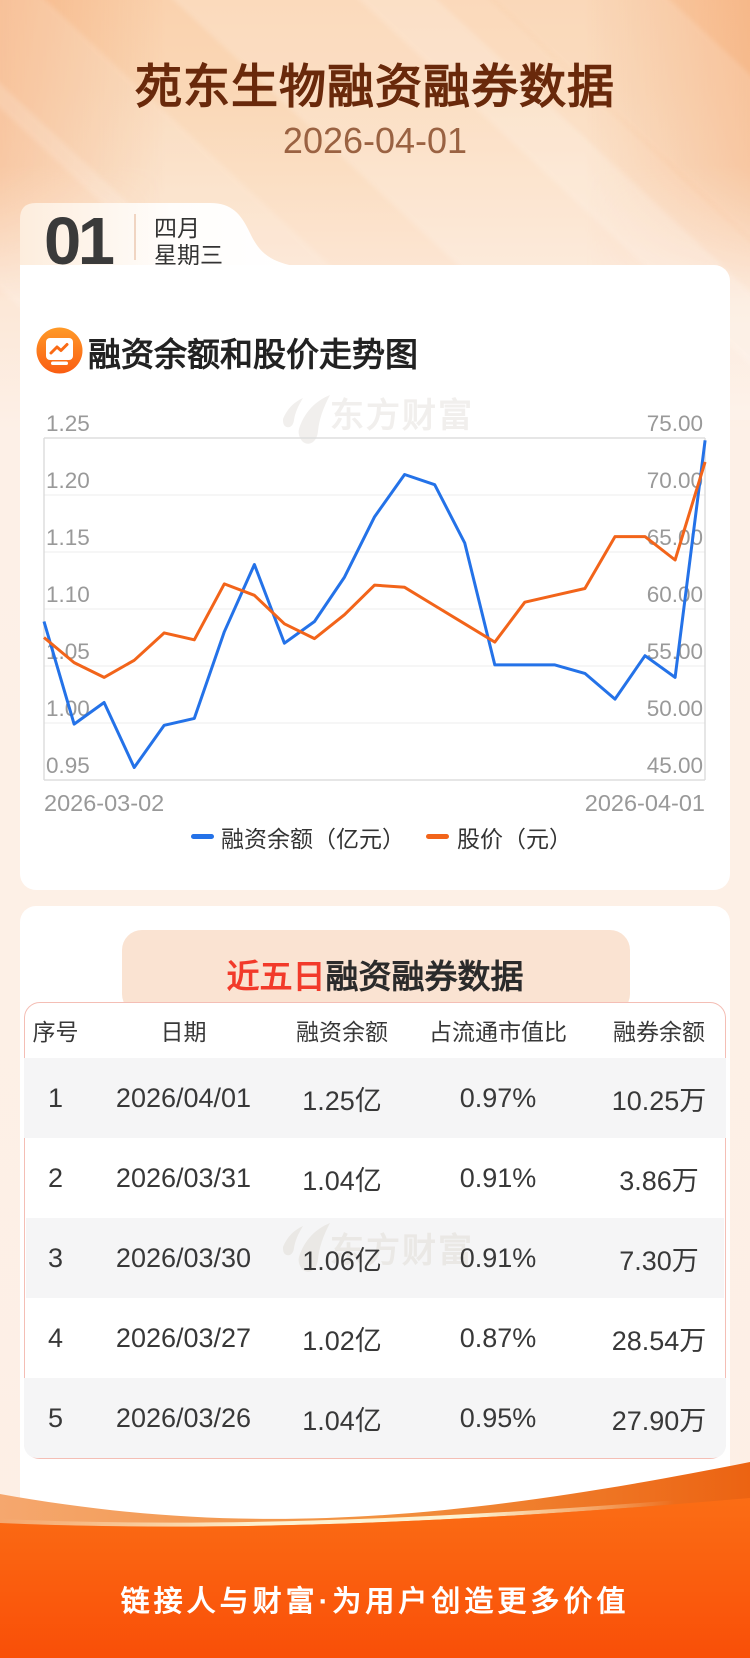  What do you see at coordinates (68, 594) in the screenshot?
I see `svg-text: 1.10` at bounding box center [68, 594].